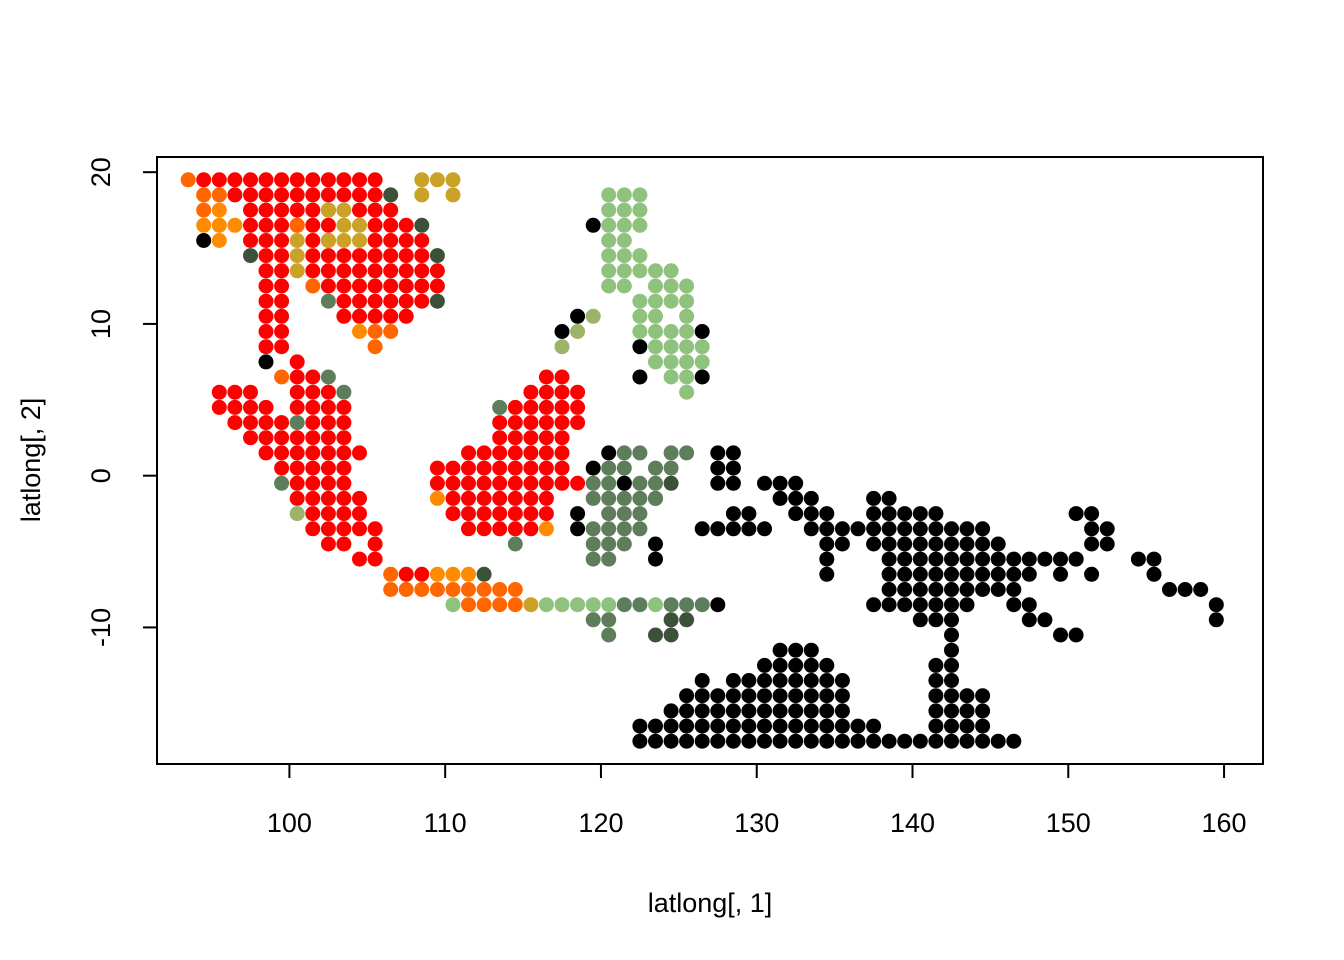  I want to click on data-point-amber, so click(204, 225).